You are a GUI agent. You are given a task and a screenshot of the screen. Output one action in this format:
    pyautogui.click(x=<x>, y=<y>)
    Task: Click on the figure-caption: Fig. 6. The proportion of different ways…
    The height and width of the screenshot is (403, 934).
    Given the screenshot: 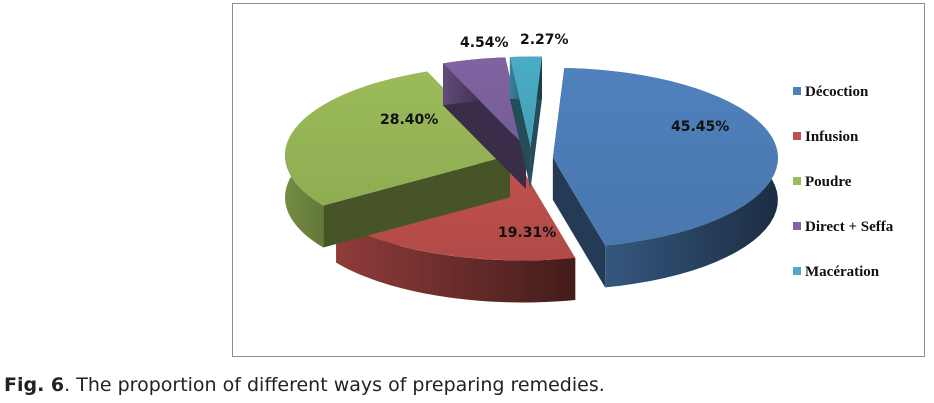 What is the action you would take?
    pyautogui.click(x=304, y=385)
    